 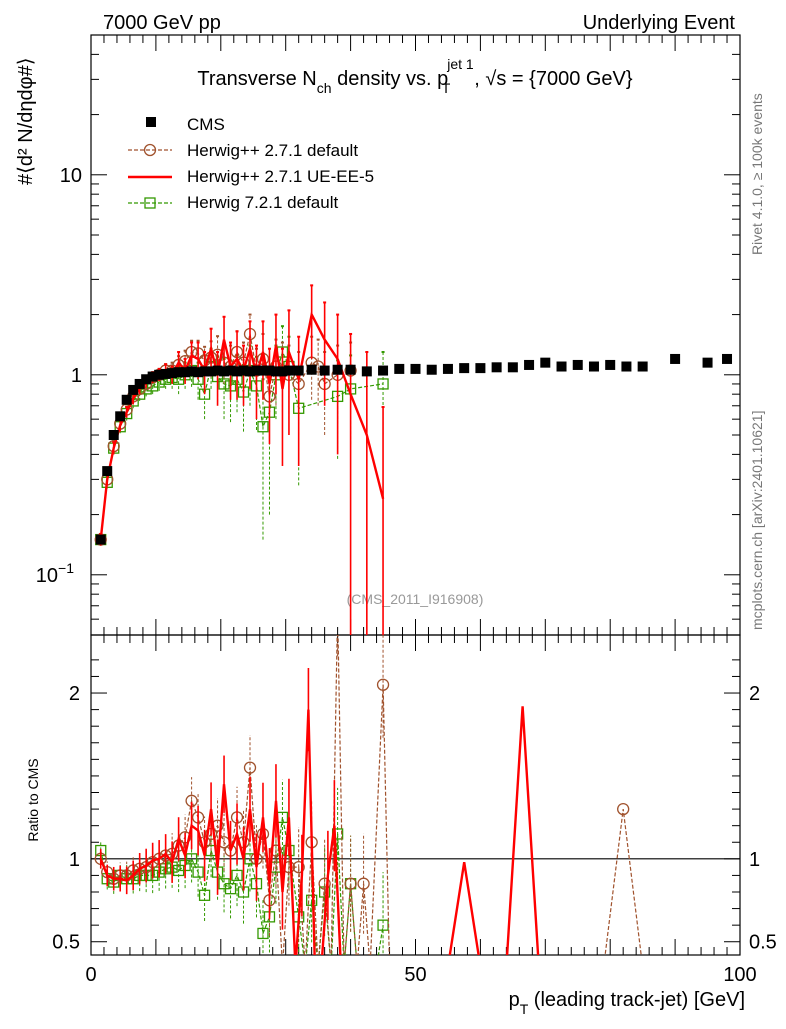 What do you see at coordinates (76, 376) in the screenshot?
I see `y-tick-label: 1` at bounding box center [76, 376].